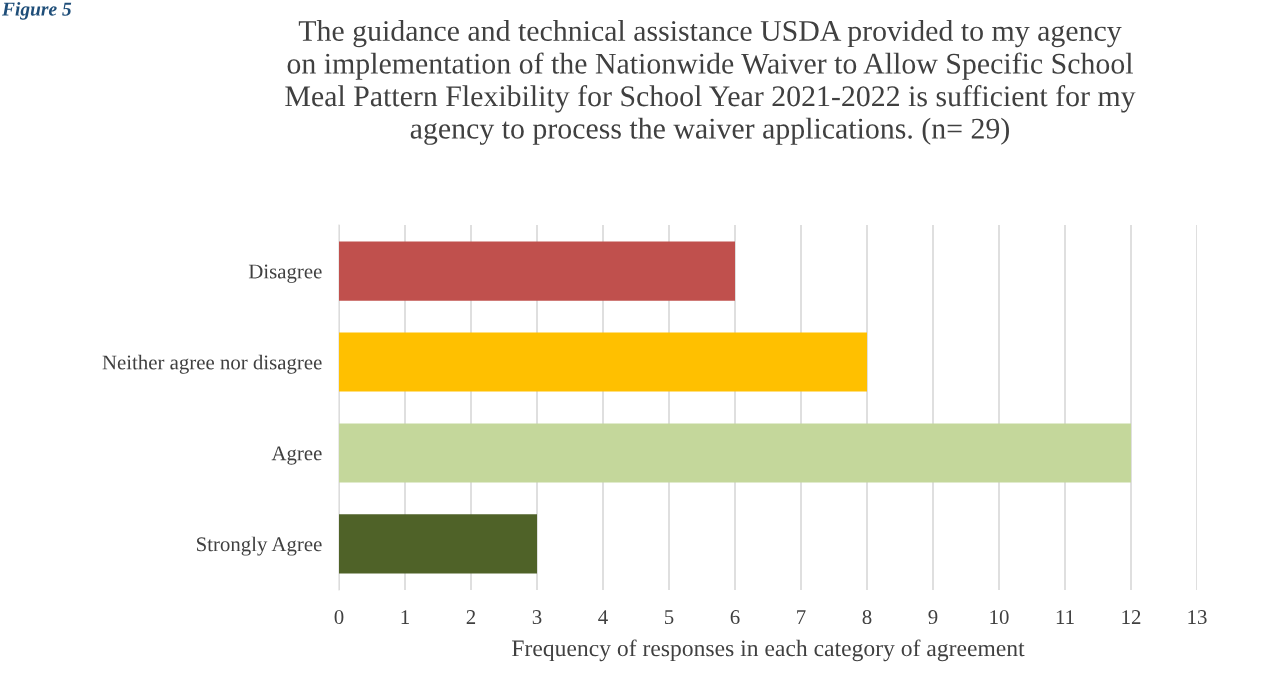 The height and width of the screenshot is (683, 1264). What do you see at coordinates (603, 617) in the screenshot?
I see `x-tick-label: 4` at bounding box center [603, 617].